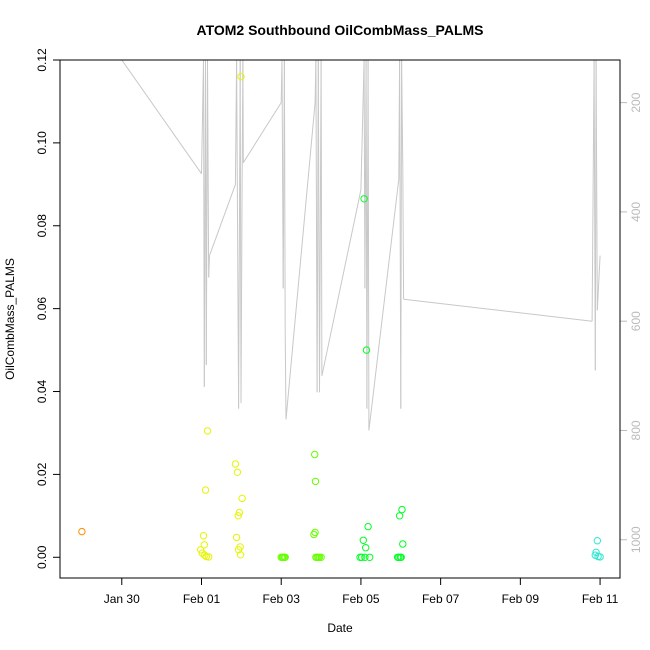 The height and width of the screenshot is (650, 650). What do you see at coordinates (340, 628) in the screenshot?
I see `x-axis-label: Date` at bounding box center [340, 628].